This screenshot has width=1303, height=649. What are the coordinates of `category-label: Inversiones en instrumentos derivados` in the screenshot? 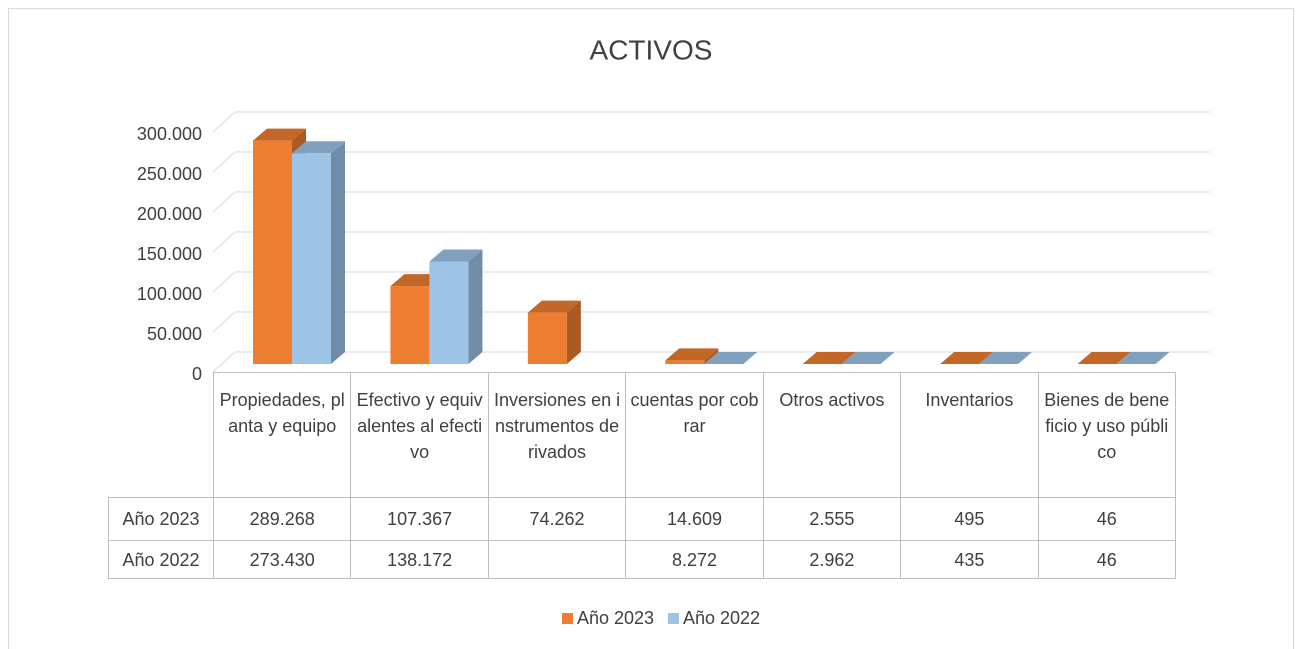 It's located at (557, 435).